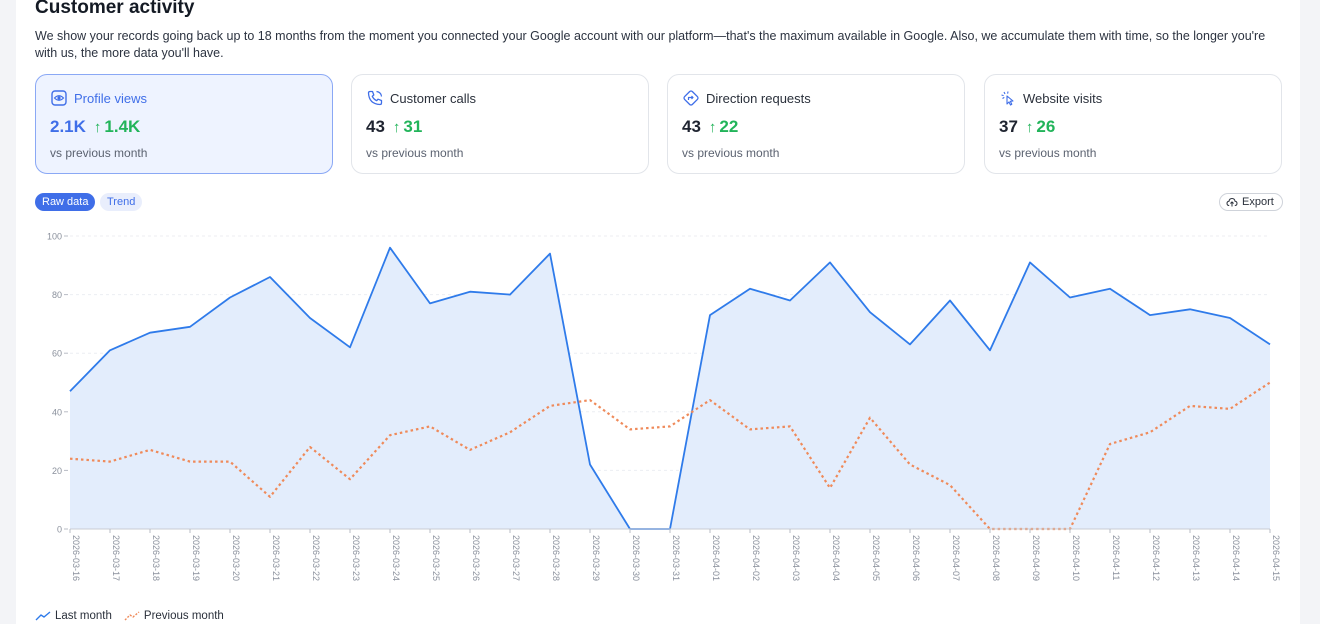  Describe the element at coordinates (1116, 557) in the screenshot. I see `x-tick-label: 2026-04-11` at that location.